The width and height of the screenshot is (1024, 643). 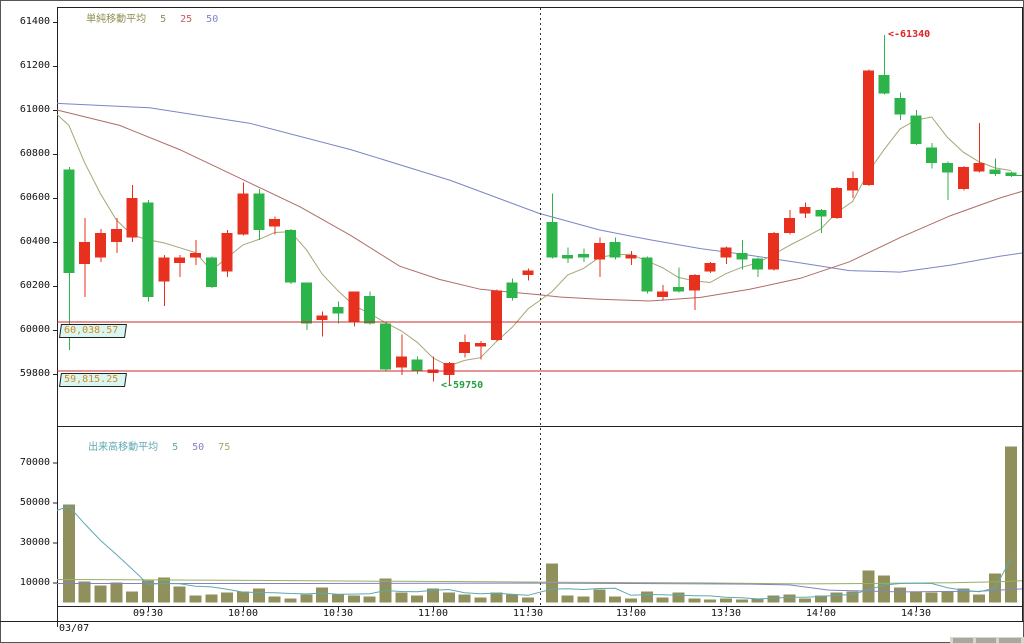 What do you see at coordinates (34, 65) in the screenshot?
I see `price-tick-label: 61200` at bounding box center [34, 65].